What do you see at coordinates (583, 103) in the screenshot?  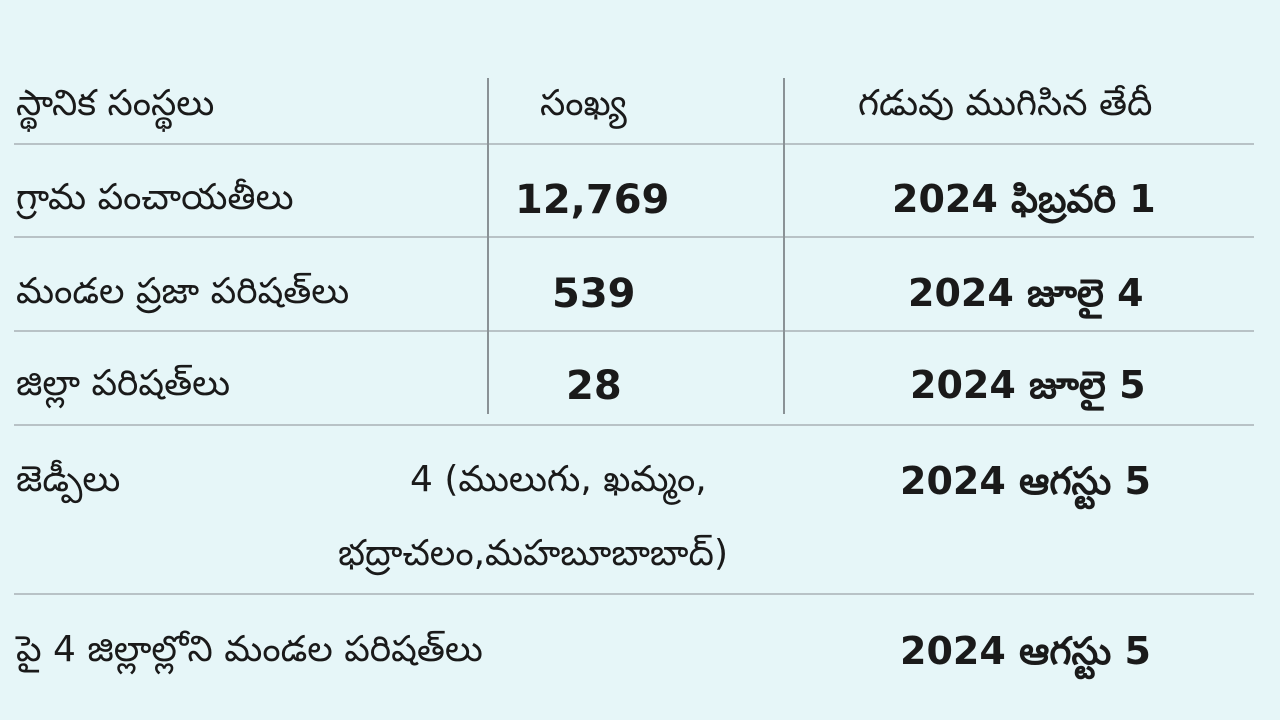 I see `header-count: సంఖ్య` at bounding box center [583, 103].